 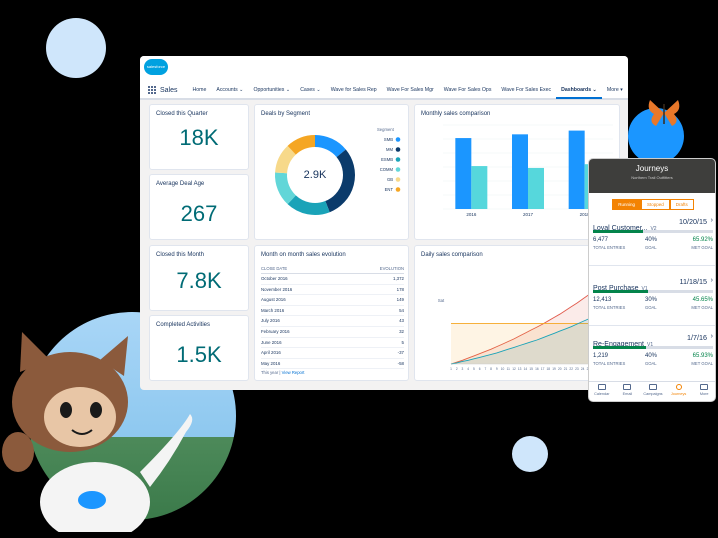 What do you see at coordinates (615, 90) in the screenshot?
I see `nav-more: More ▾` at bounding box center [615, 90].